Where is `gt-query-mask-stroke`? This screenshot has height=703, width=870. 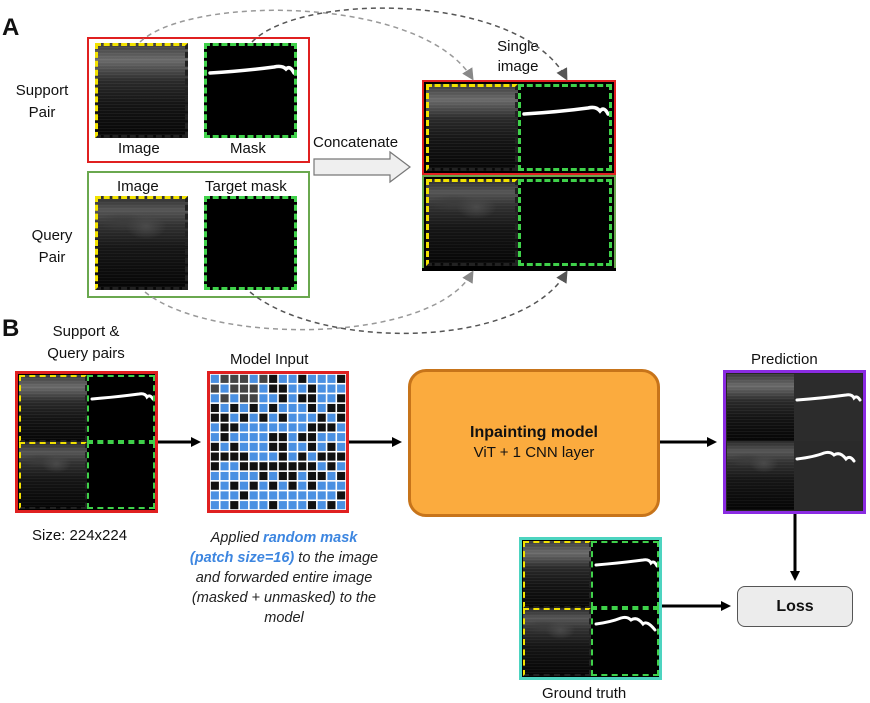
gt-query-mask-stroke is located at coordinates (625, 623).